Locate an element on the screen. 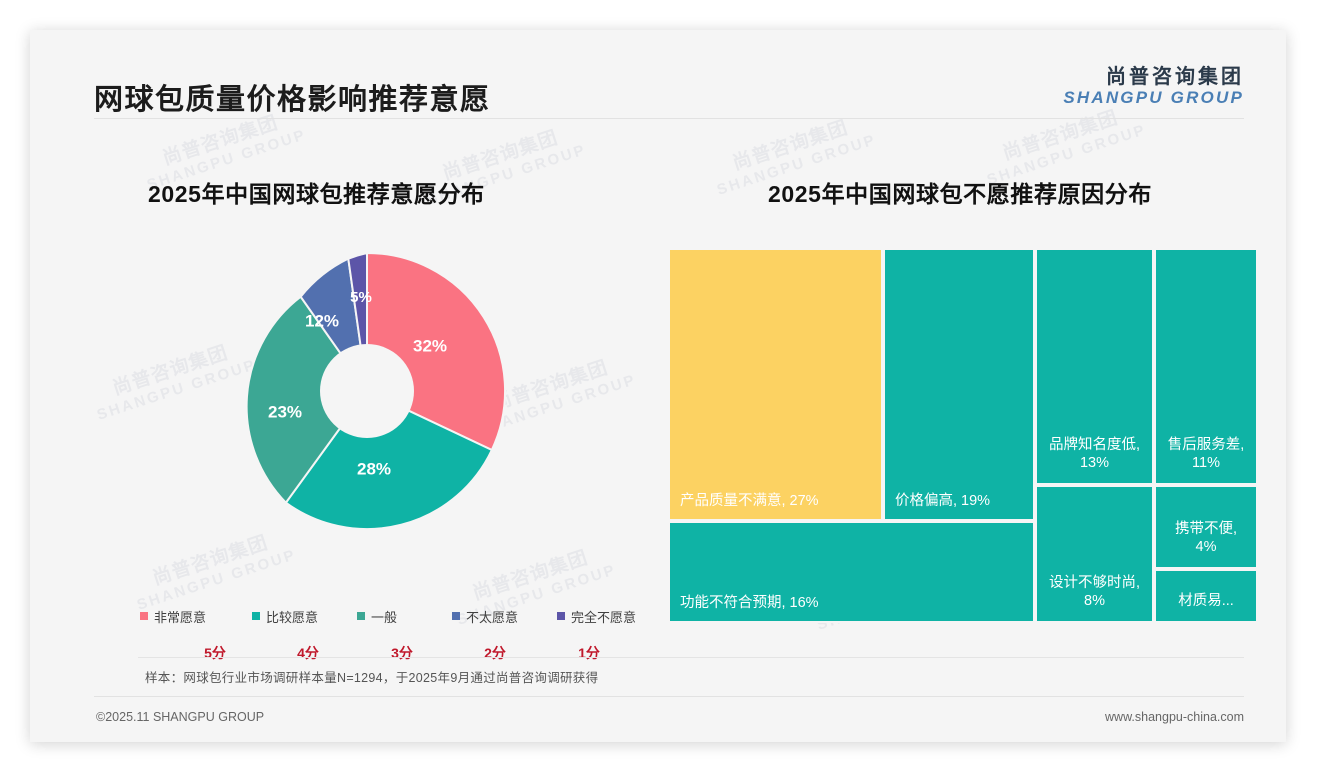 The image size is (1340, 780). header-divider is located at coordinates (669, 118).